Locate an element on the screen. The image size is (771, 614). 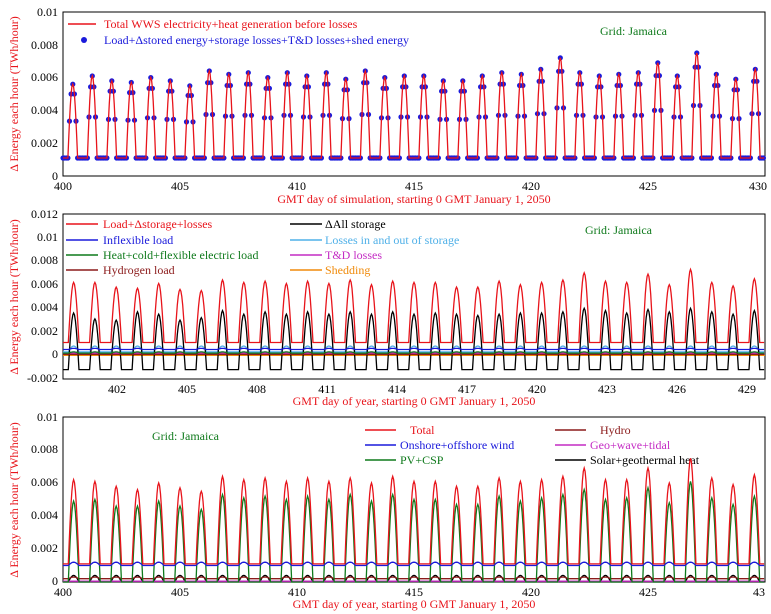
legend-label-storage-losses: Losses in and out of storage is located at coordinates (392, 240).